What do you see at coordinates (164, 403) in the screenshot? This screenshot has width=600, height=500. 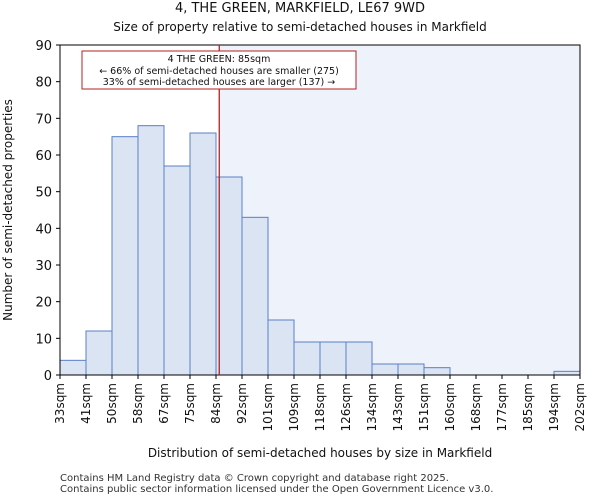 I see `x-tick-label: 67sqm` at bounding box center [164, 403].